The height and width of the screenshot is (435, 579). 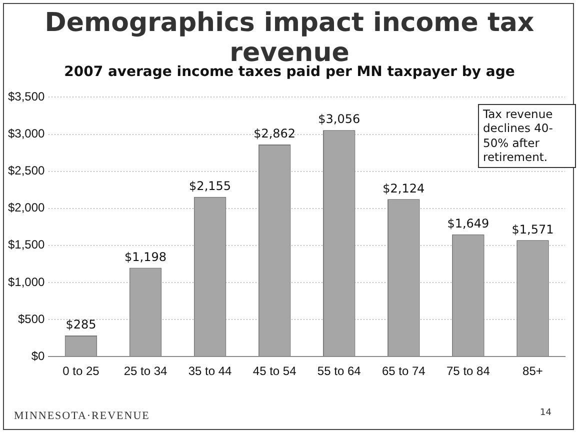 I want to click on y-tick-label: $3,500, so click(x=27, y=97).